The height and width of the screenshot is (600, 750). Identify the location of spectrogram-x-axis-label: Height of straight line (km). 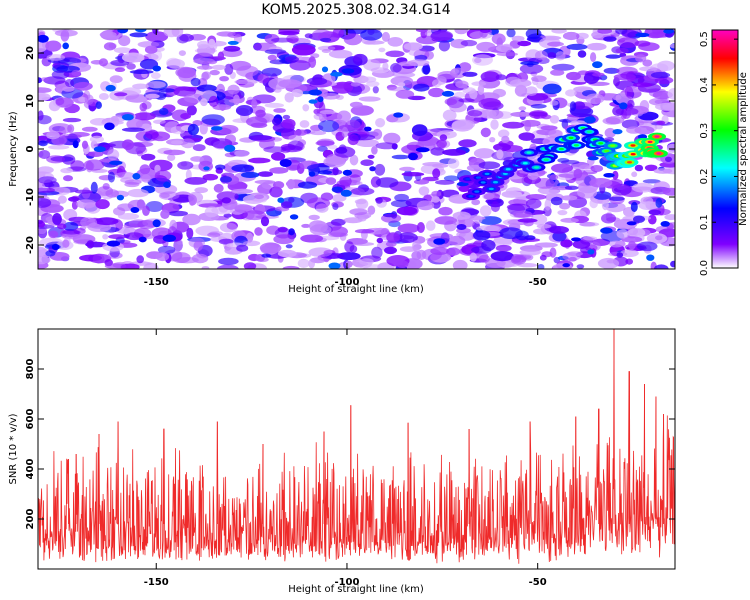
(356, 289).